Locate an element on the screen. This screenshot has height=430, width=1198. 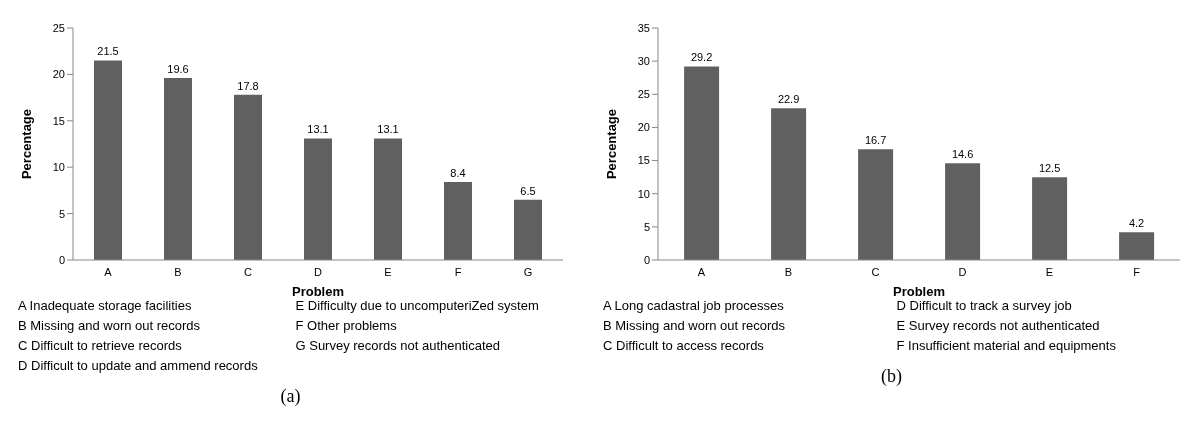
y-tick-label: 35 is located at coordinates (643, 27).